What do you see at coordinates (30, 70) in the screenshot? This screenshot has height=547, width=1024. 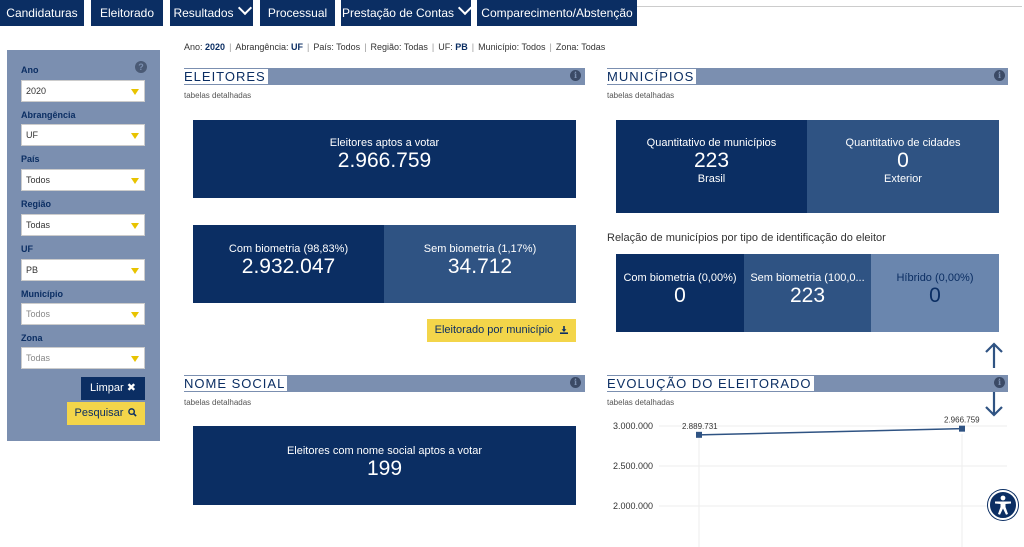 I see `ano-label: Ano` at bounding box center [30, 70].